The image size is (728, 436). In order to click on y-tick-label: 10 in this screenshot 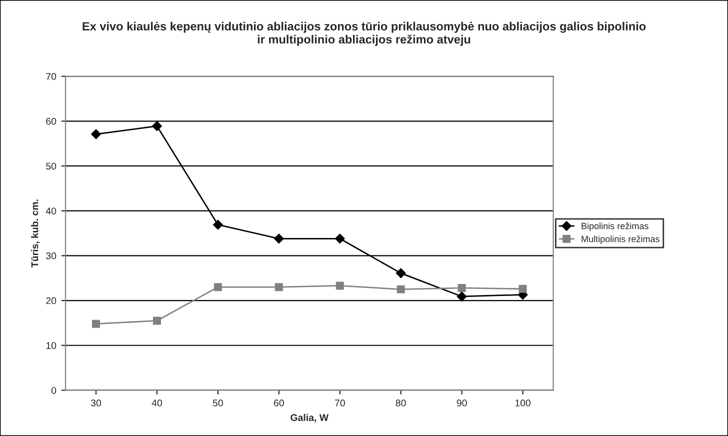, I will do `click(51, 345)`.